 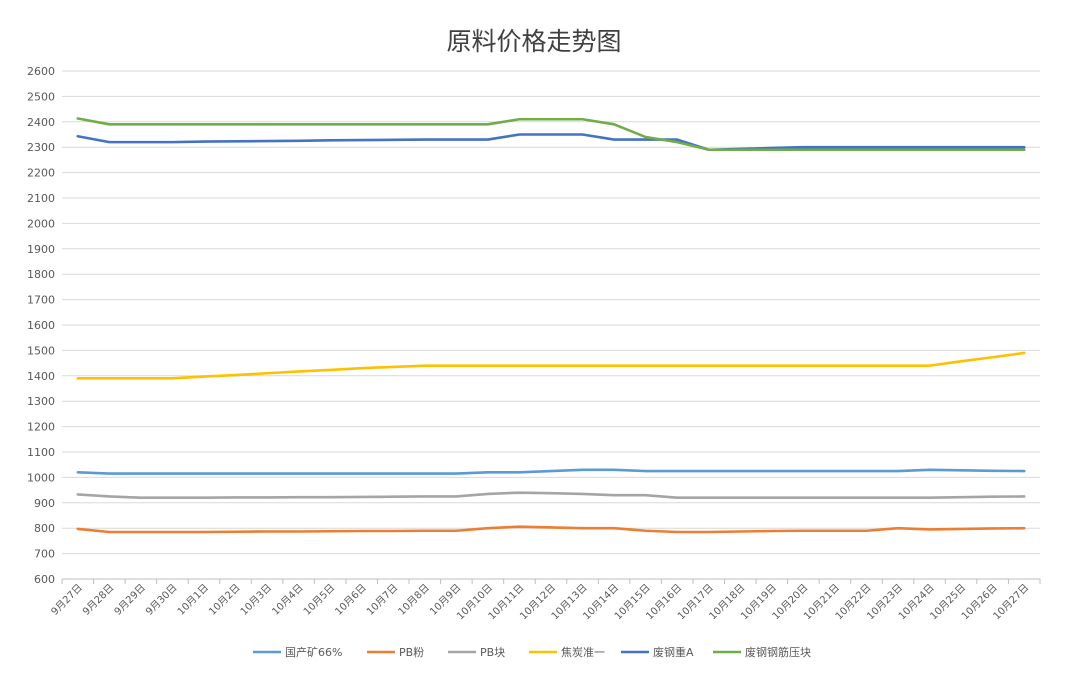 What do you see at coordinates (351, 600) in the screenshot?
I see `x-tick-label: 10月6日` at bounding box center [351, 600].